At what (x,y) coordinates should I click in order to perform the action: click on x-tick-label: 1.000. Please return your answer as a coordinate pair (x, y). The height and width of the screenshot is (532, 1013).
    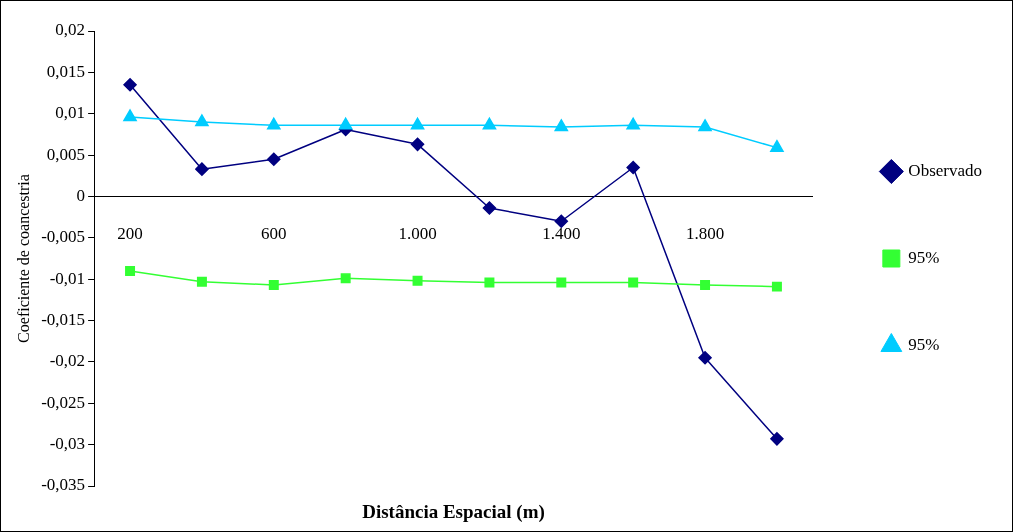
    Looking at the image, I should click on (417, 234).